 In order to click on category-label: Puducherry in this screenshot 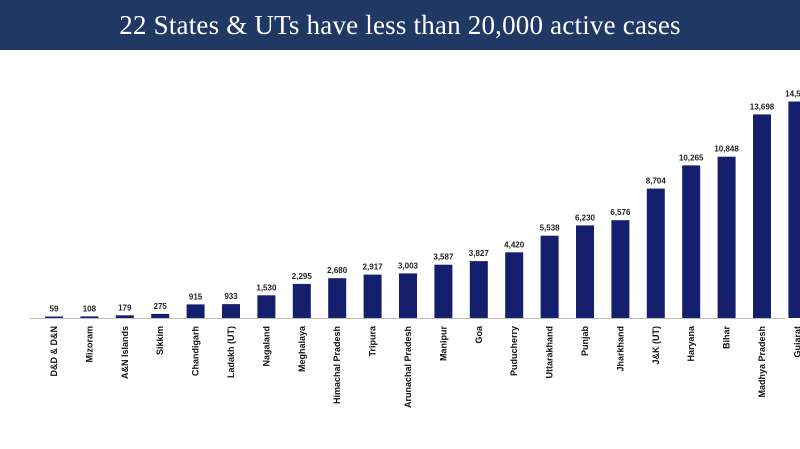, I will do `click(514, 351)`.